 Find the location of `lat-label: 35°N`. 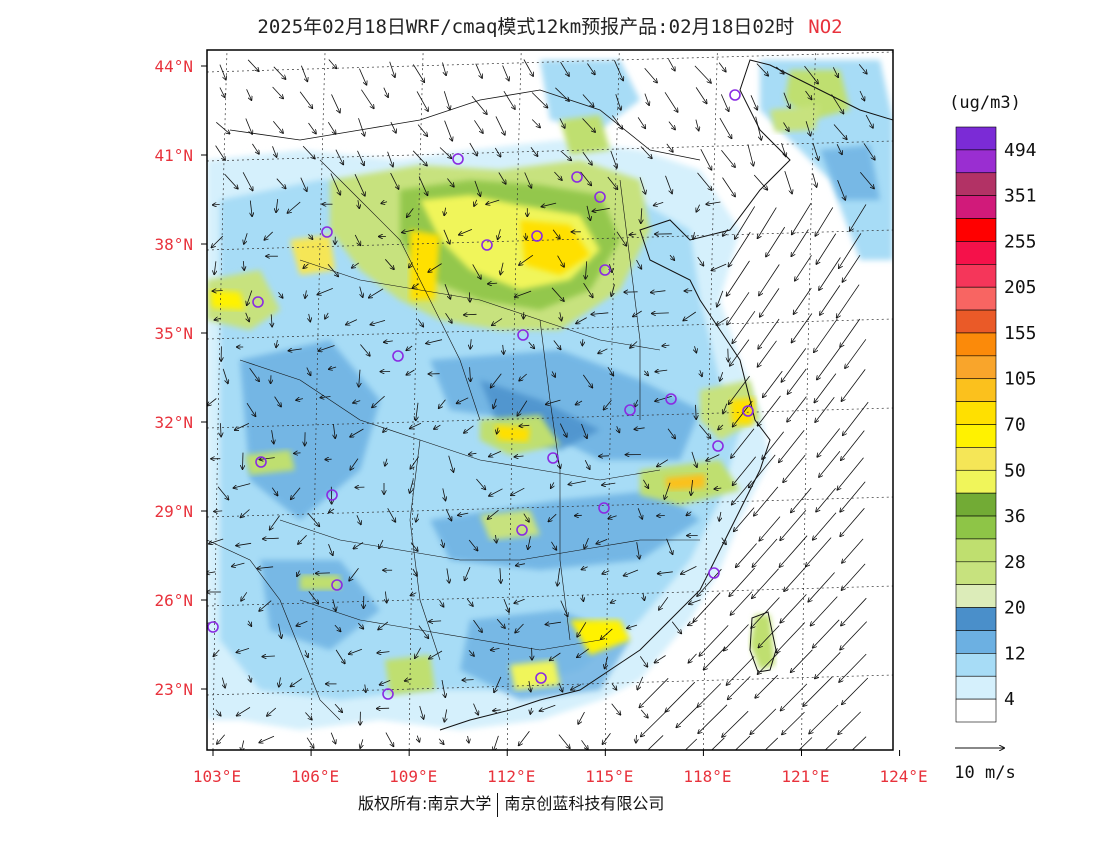

lat-label: 35°N is located at coordinates (173, 333).